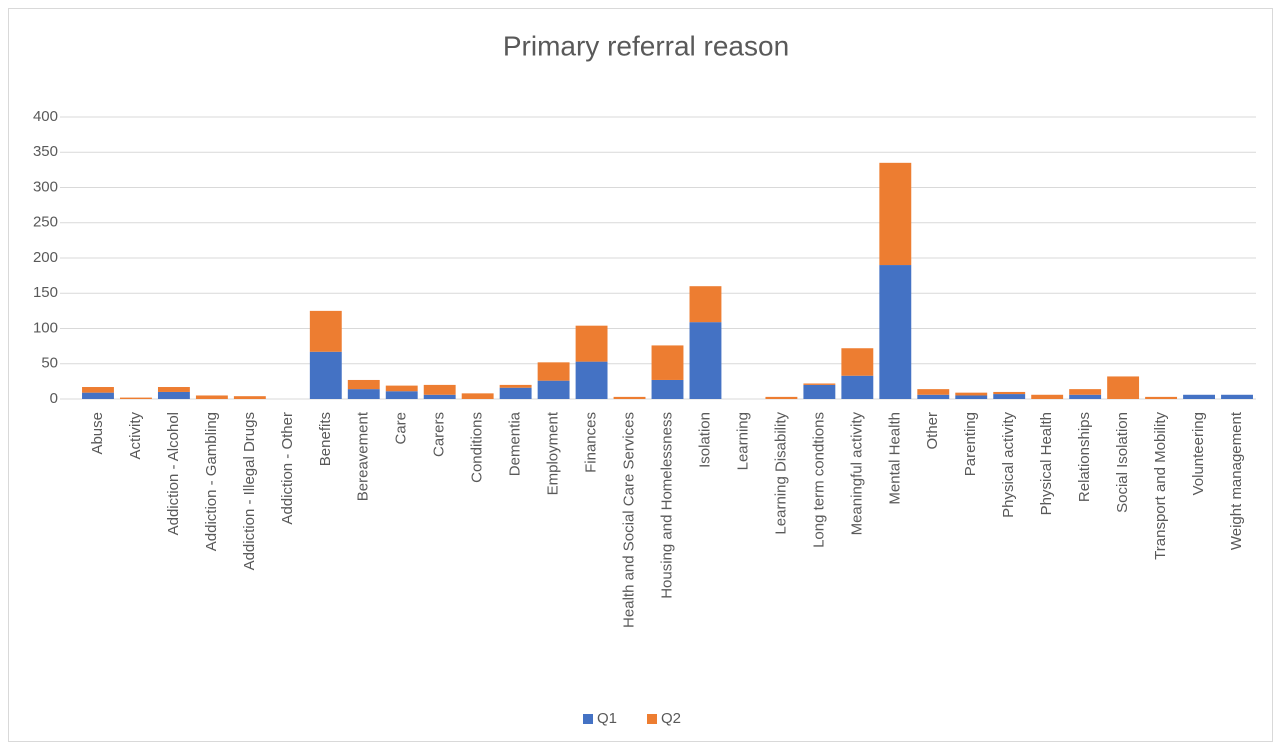  Describe the element at coordinates (97, 433) in the screenshot. I see `x-tick-label: Abuse` at that location.